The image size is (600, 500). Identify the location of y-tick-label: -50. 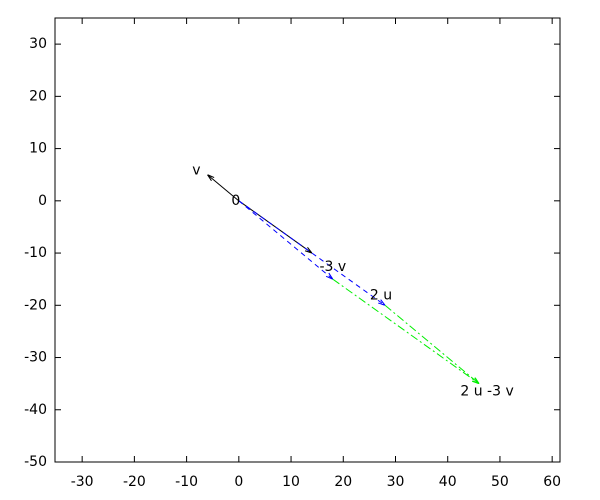
(35, 462).